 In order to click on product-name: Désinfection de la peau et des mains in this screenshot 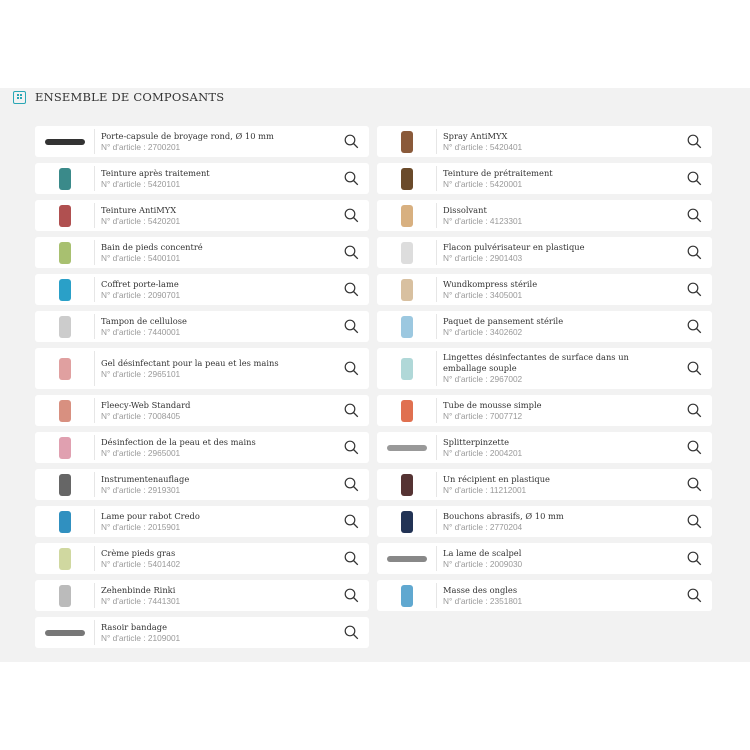, I will do `click(178, 441)`.